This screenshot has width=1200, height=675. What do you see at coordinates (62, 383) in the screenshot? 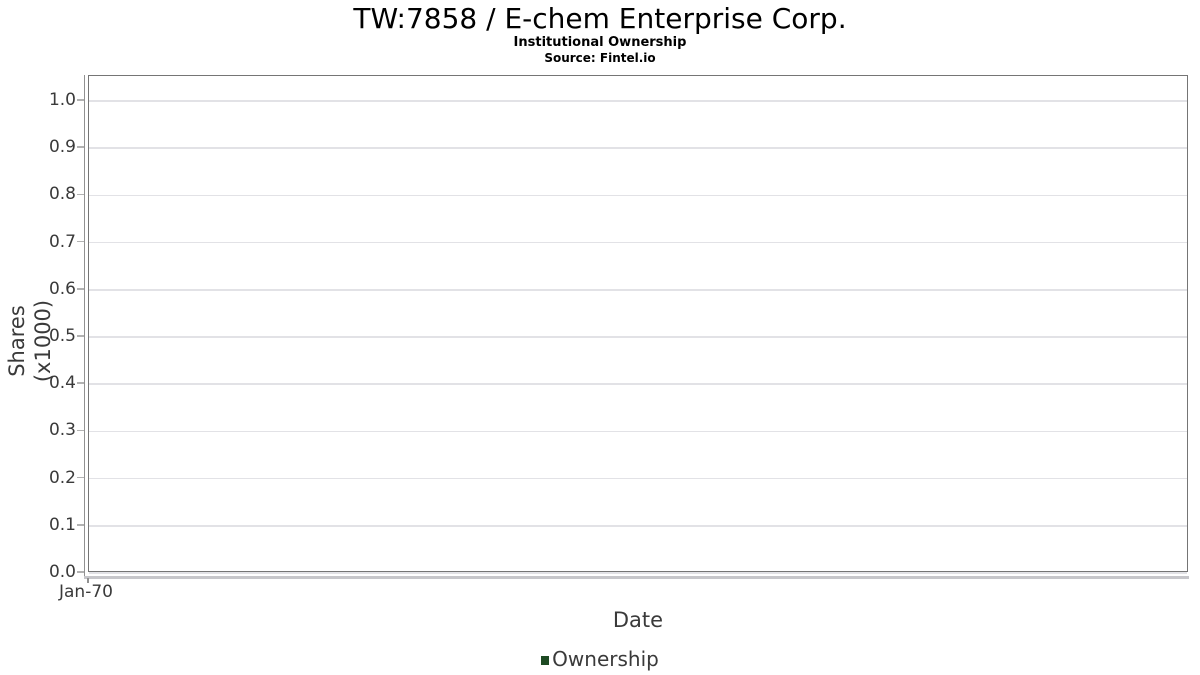
I see `y-tick-label: 0.4` at bounding box center [62, 383].